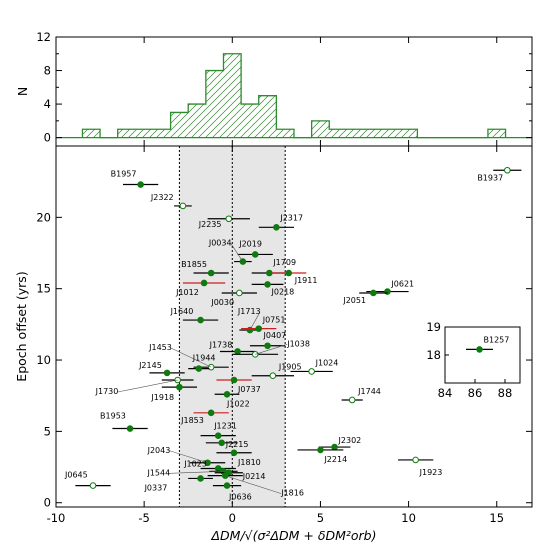 The width and height of the screenshot is (547, 547). What do you see at coordinates (237, 444) in the screenshot?
I see `point-label: J2215` at bounding box center [237, 444].